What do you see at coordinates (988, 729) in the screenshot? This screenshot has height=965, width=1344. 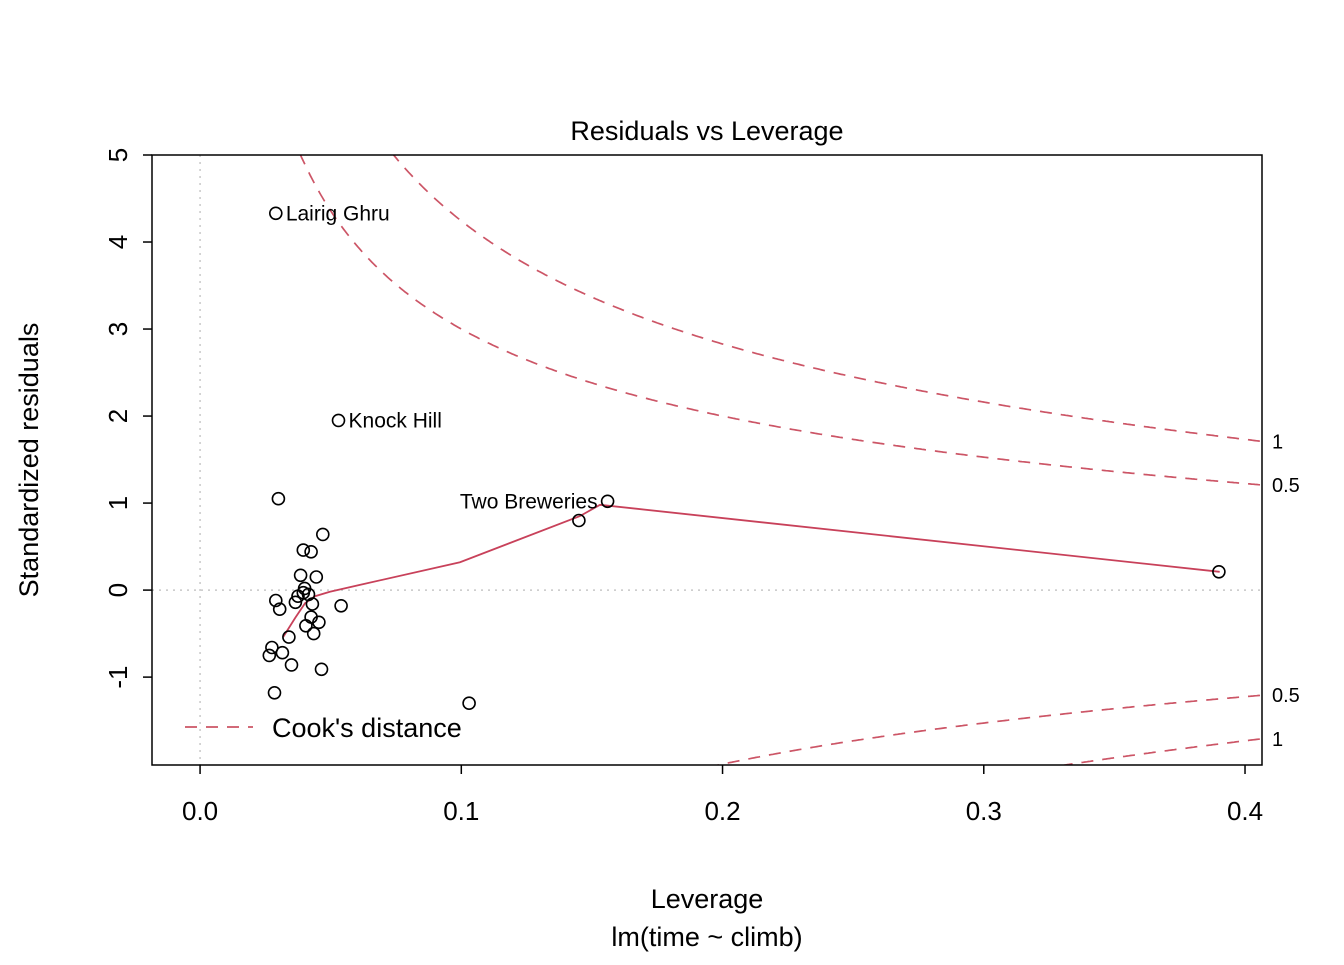 I see `cooks-contour-0.5-lower` at bounding box center [988, 729].